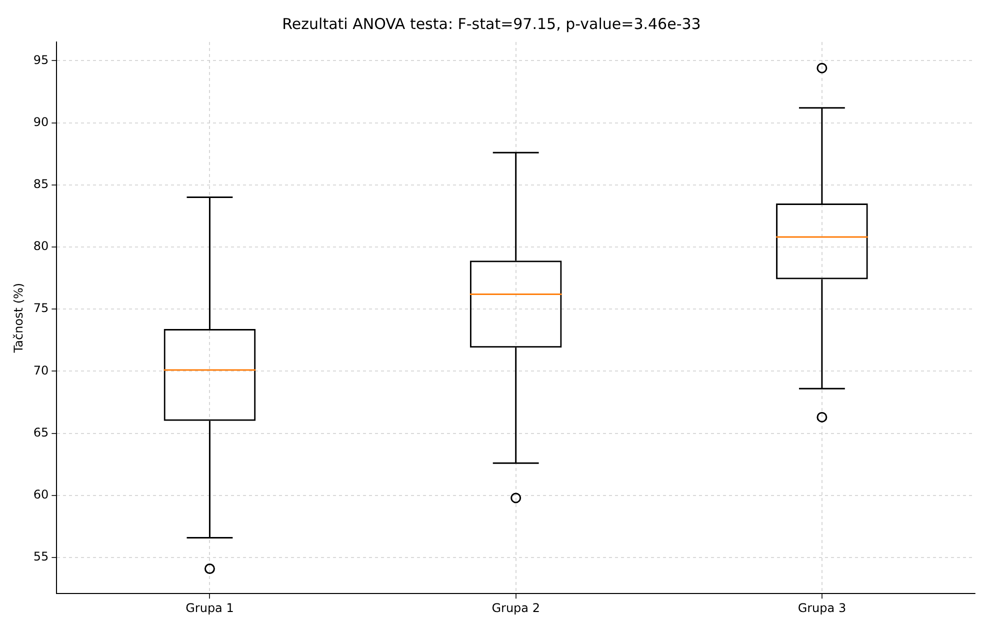 The height and width of the screenshot is (627, 993). I want to click on y-tick-label: 80, so click(41, 246).